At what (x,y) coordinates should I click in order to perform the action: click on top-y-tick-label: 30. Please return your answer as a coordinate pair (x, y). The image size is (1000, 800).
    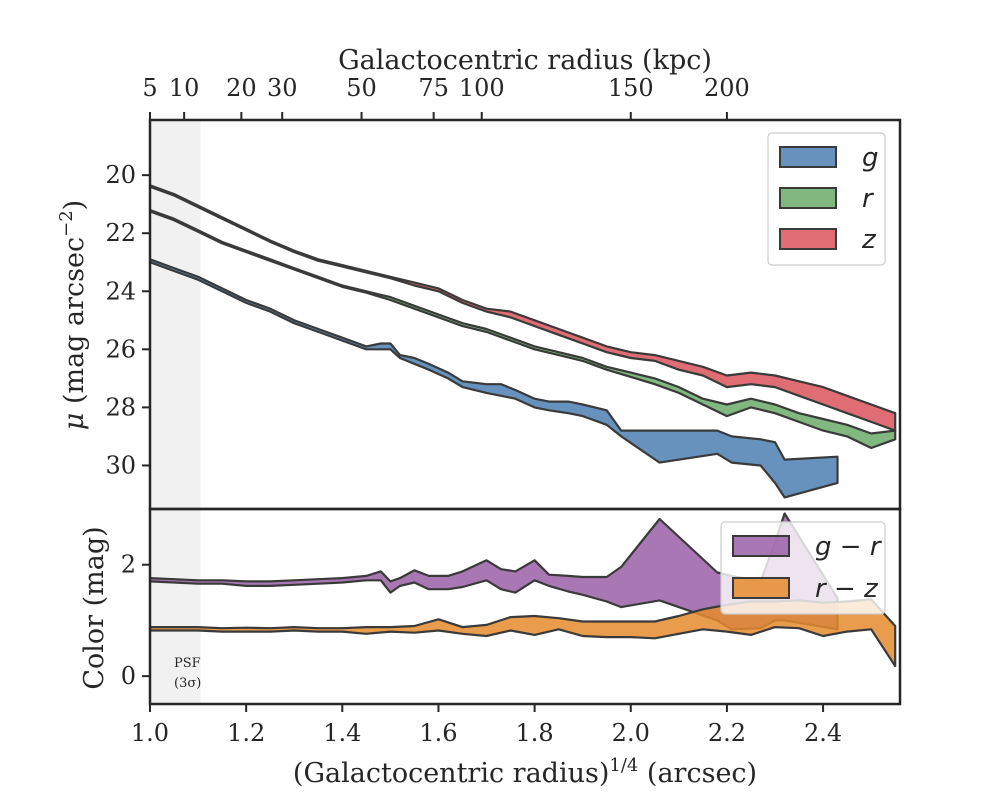
    Looking at the image, I should click on (120, 465).